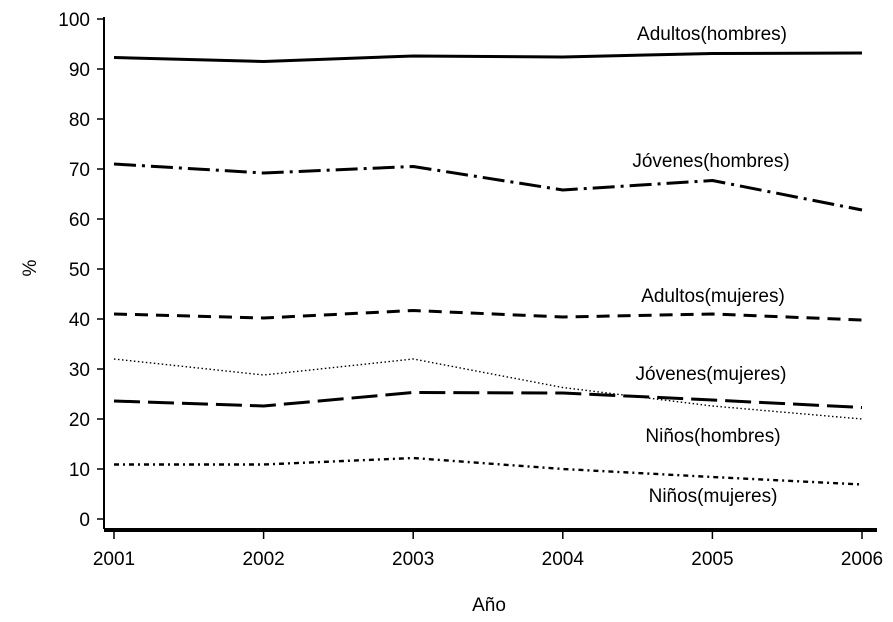 This screenshot has width=893, height=622. What do you see at coordinates (711, 374) in the screenshot?
I see `series-label-3: Jóvenes(mujeres)` at bounding box center [711, 374].